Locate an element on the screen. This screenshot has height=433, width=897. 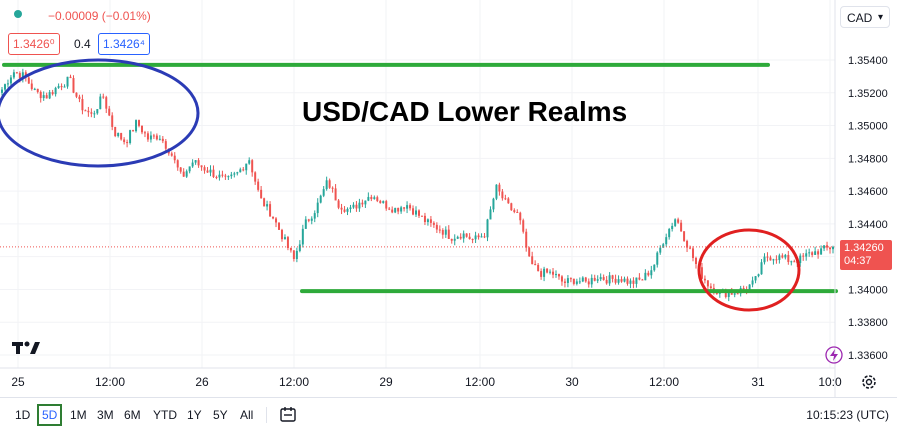
range-6m-button: 6M is located at coordinates (132, 415).